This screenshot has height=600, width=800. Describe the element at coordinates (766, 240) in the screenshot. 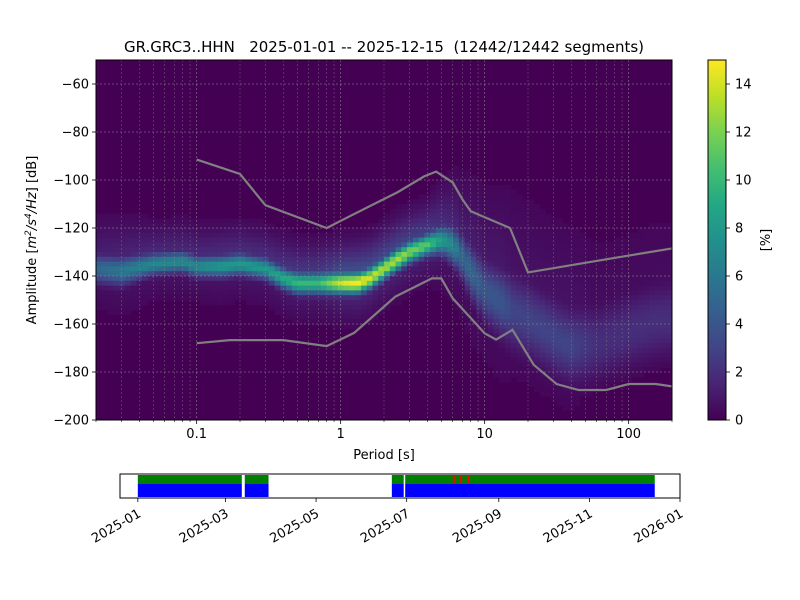

I see `colorbar-label: [%]` at that location.